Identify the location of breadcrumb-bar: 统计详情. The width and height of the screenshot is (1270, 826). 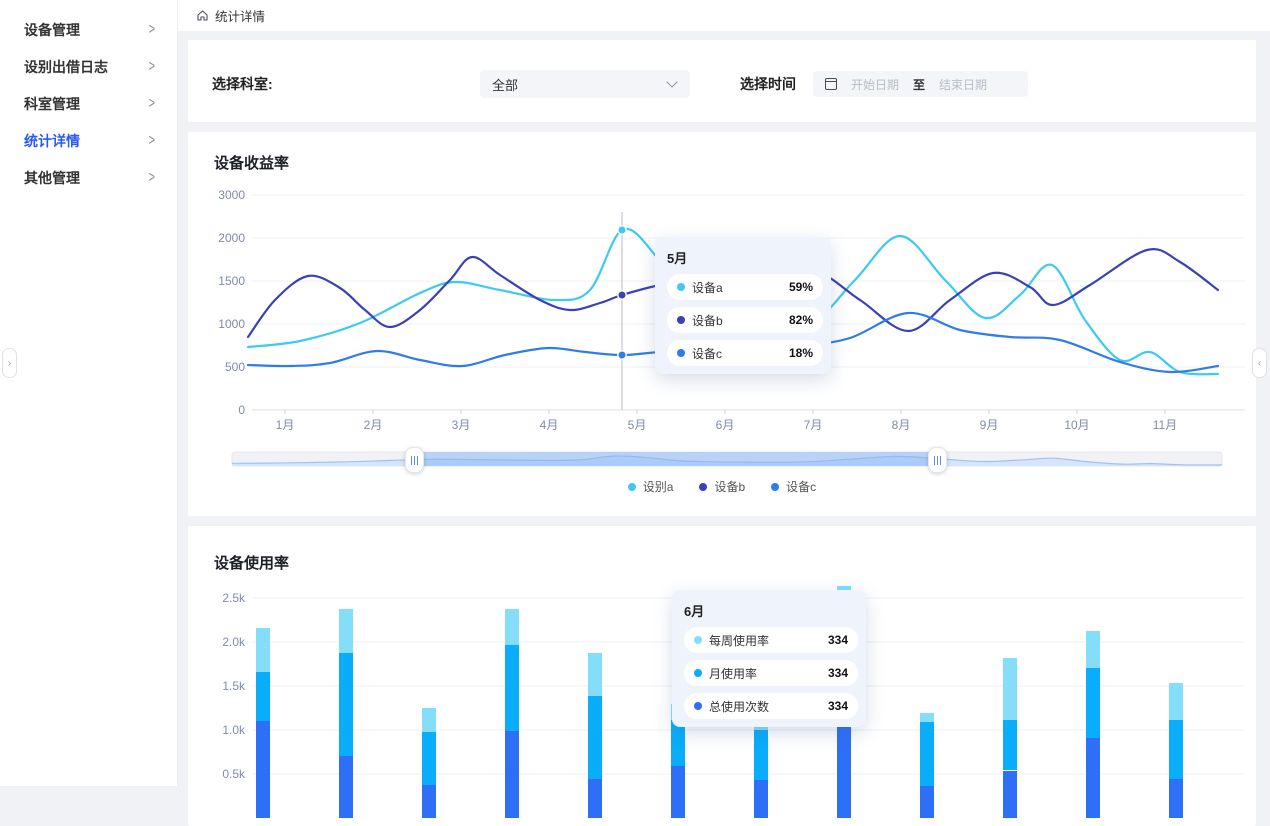
(724, 15).